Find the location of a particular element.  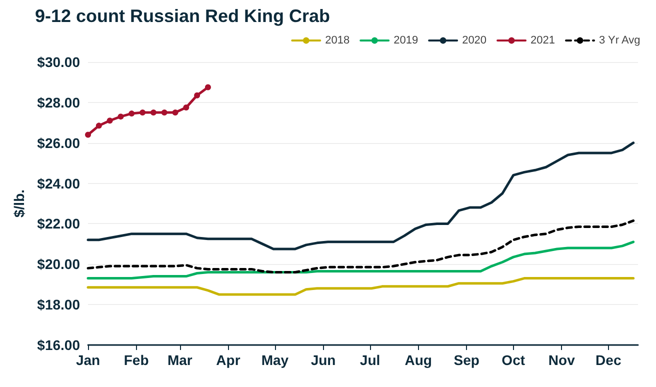

y-tick-label: $24.00 is located at coordinates (58, 183).